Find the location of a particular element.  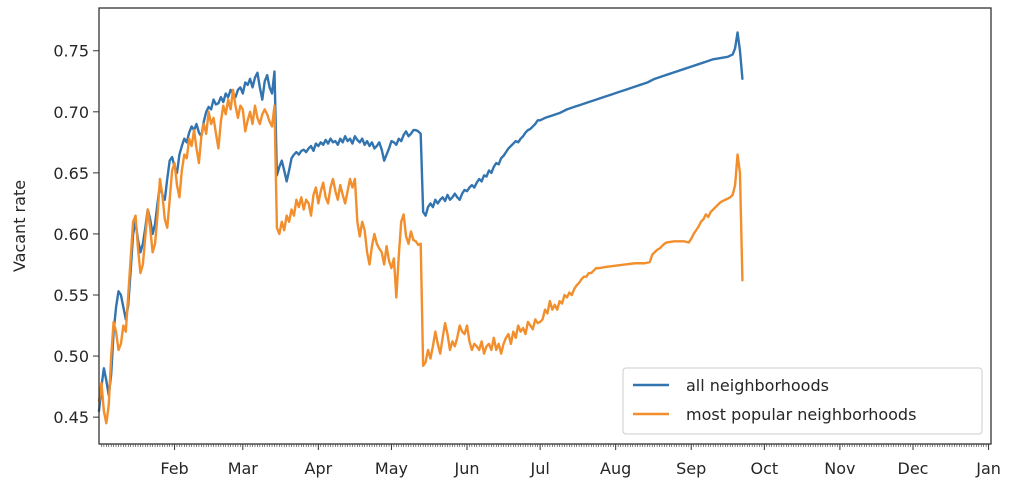

x-tick-label: Feb is located at coordinates (174, 468).